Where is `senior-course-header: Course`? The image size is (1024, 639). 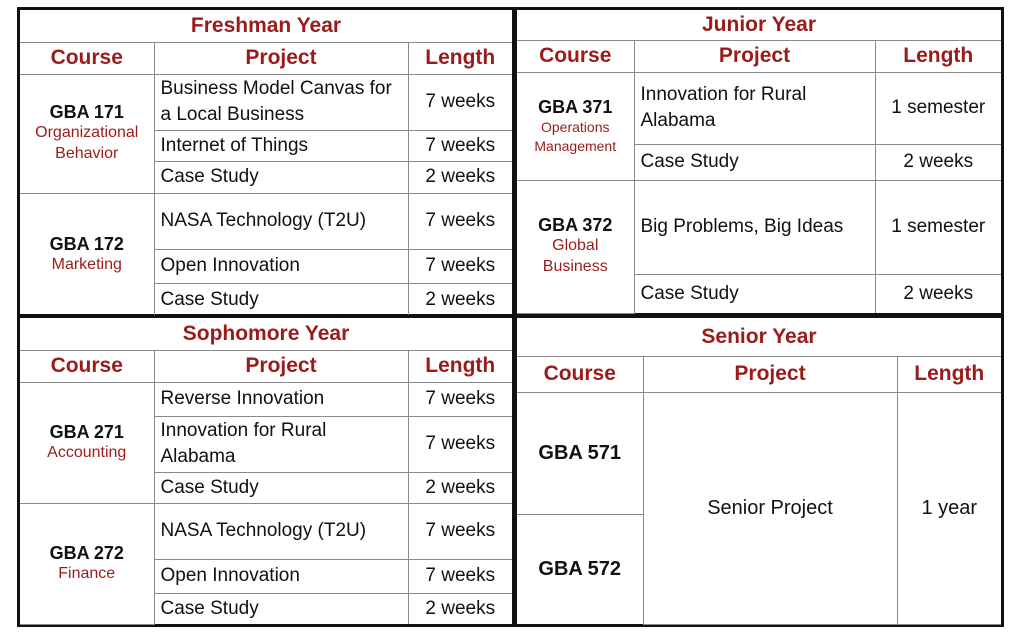
senior-course-header: Course is located at coordinates (580, 374).